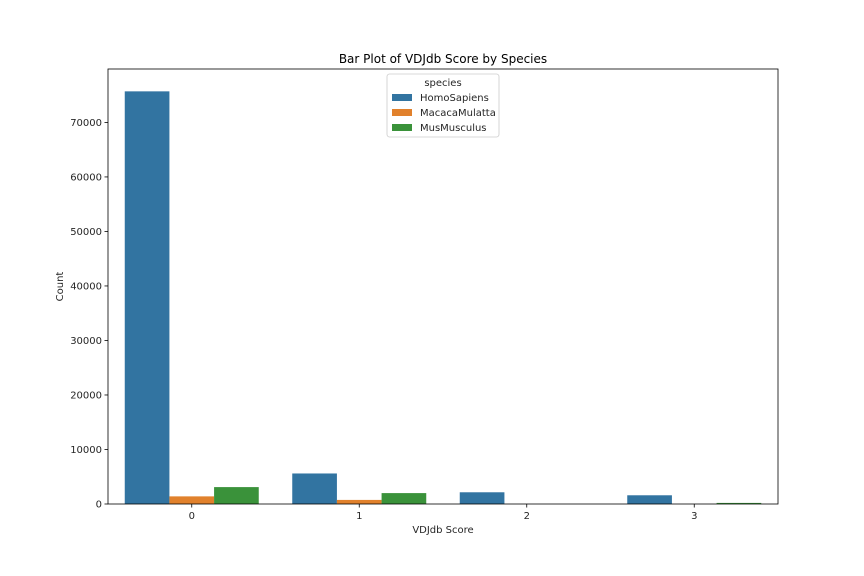 Image resolution: width=864 pixels, height=576 pixels. Describe the element at coordinates (86, 450) in the screenshot. I see `y-tick-label-10000: 10000` at that location.